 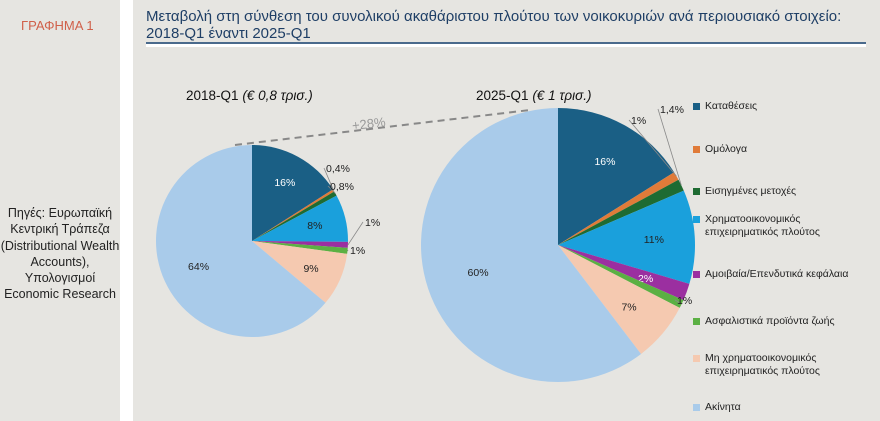 I want to click on legend-item: Ασφαλιστικά προϊόντα ζωής, so click(x=783, y=321).